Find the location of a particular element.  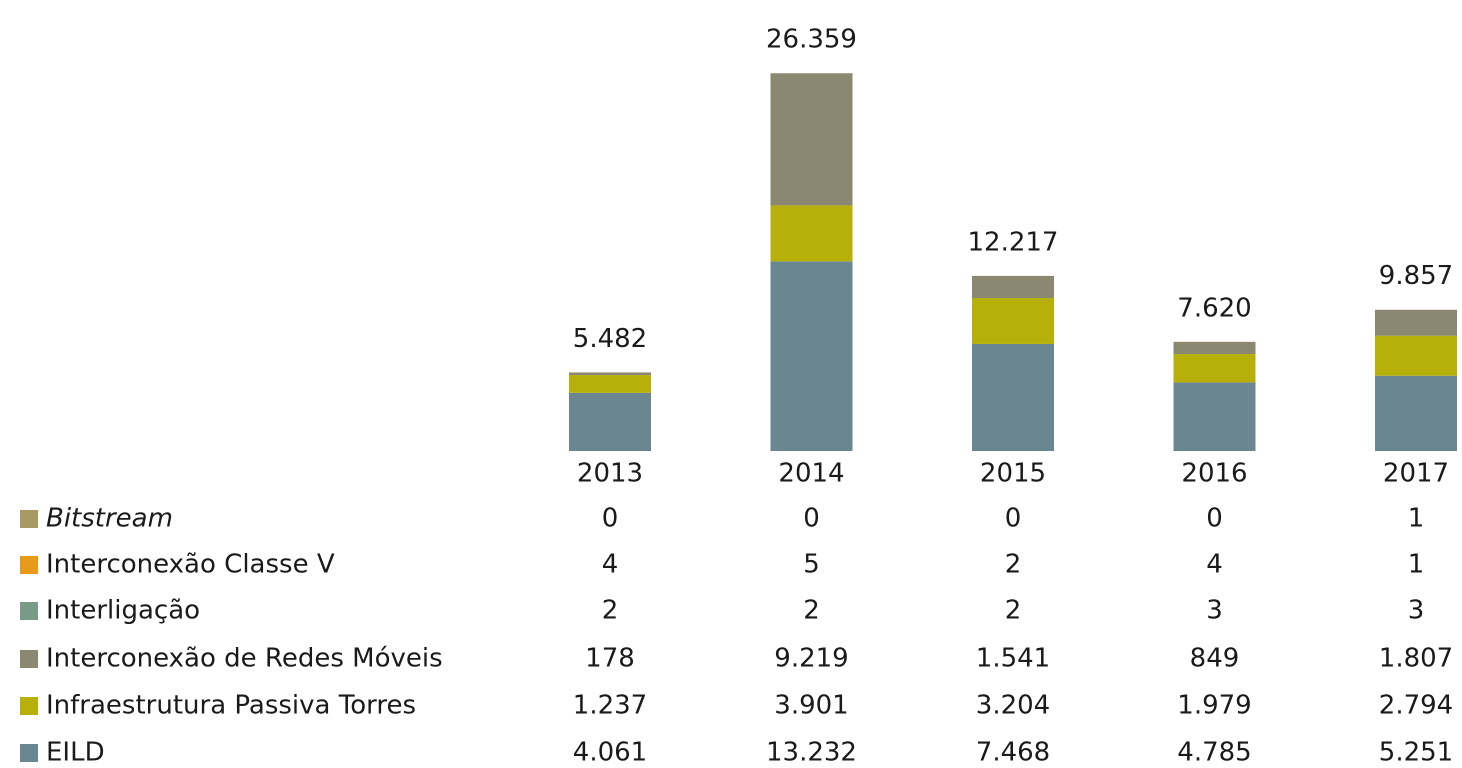

legend-label: Interconexão Classe V is located at coordinates (190, 565).